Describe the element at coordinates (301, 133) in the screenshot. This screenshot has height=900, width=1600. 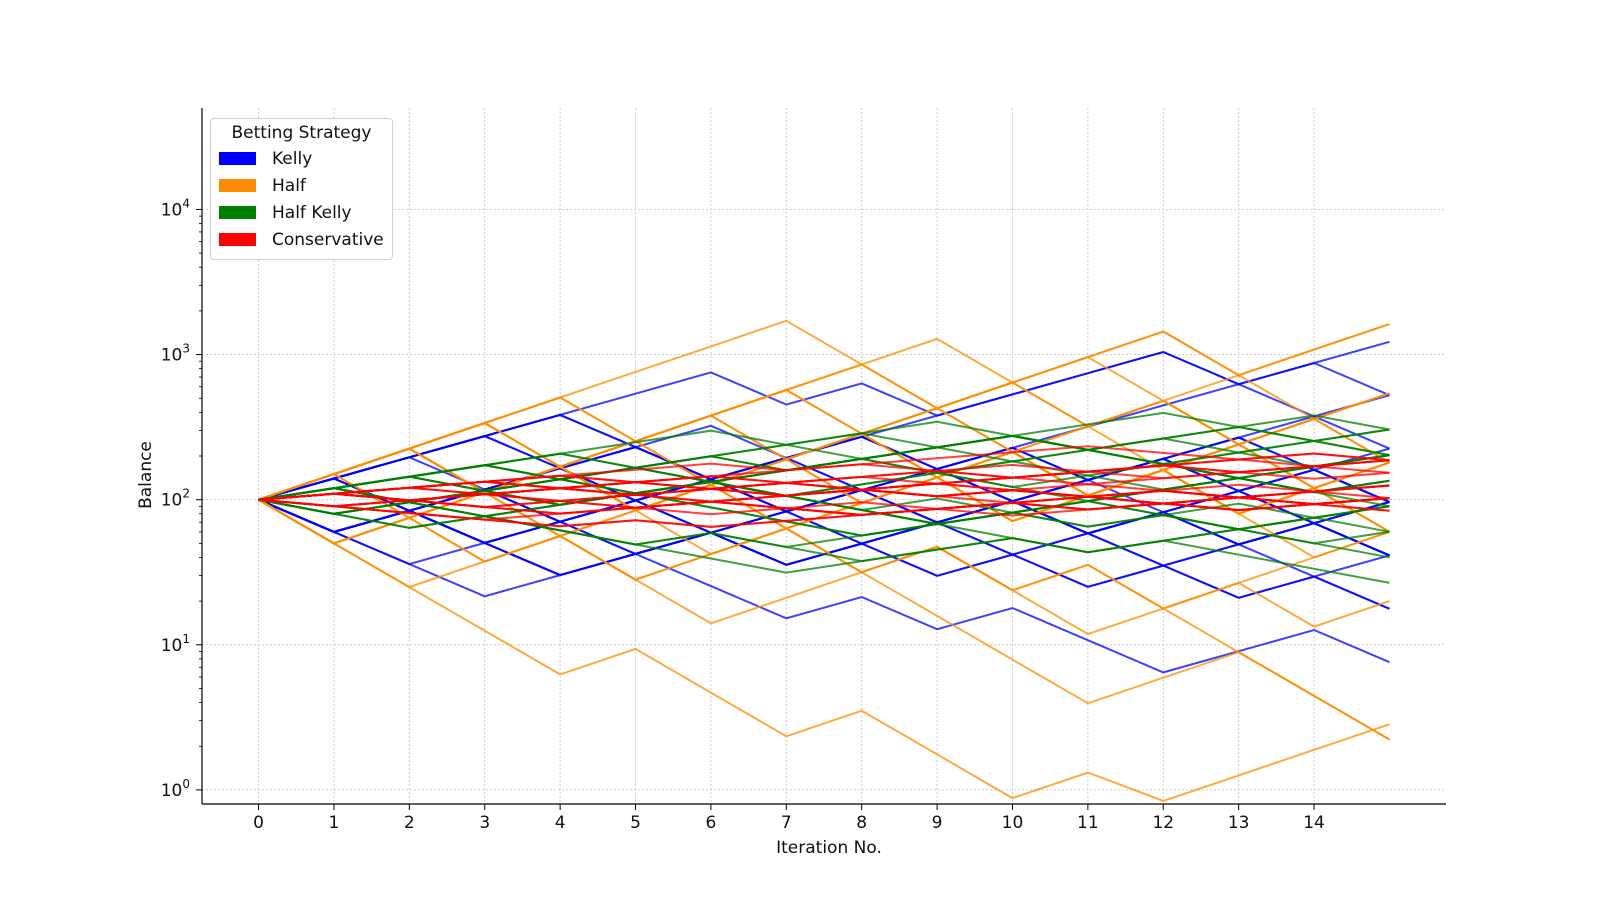
I see `legend-title: Betting Strategy` at that location.